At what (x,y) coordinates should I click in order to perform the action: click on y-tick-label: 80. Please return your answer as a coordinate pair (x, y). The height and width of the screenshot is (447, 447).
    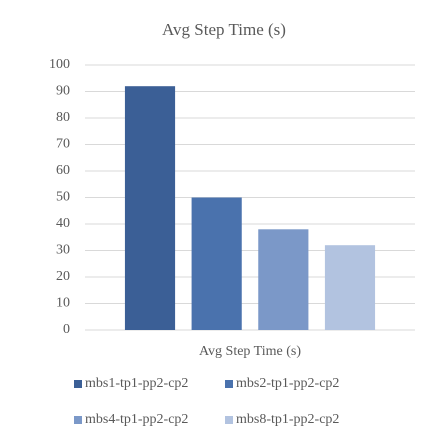
    Looking at the image, I should click on (63, 117).